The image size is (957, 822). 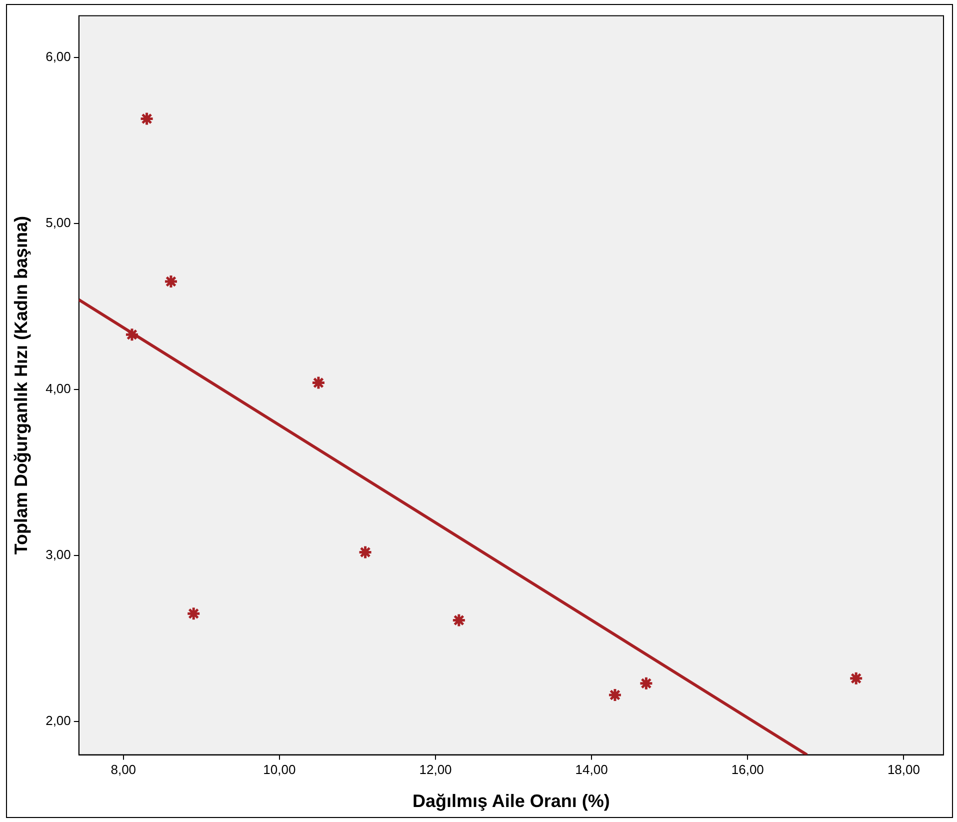 What do you see at coordinates (903, 770) in the screenshot?
I see `x-tick-label: 18,00` at bounding box center [903, 770].